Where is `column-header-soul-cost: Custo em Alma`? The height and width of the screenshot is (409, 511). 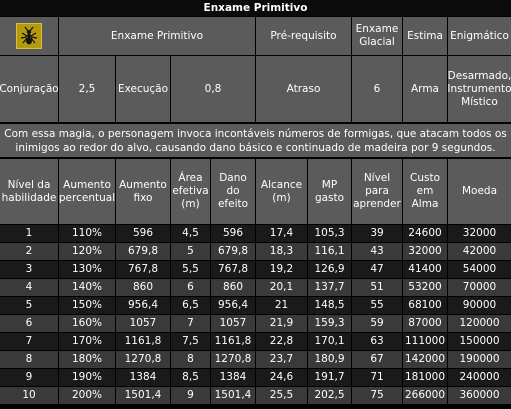
column-header-soul-cost: Custo em Alma is located at coordinates (425, 191).